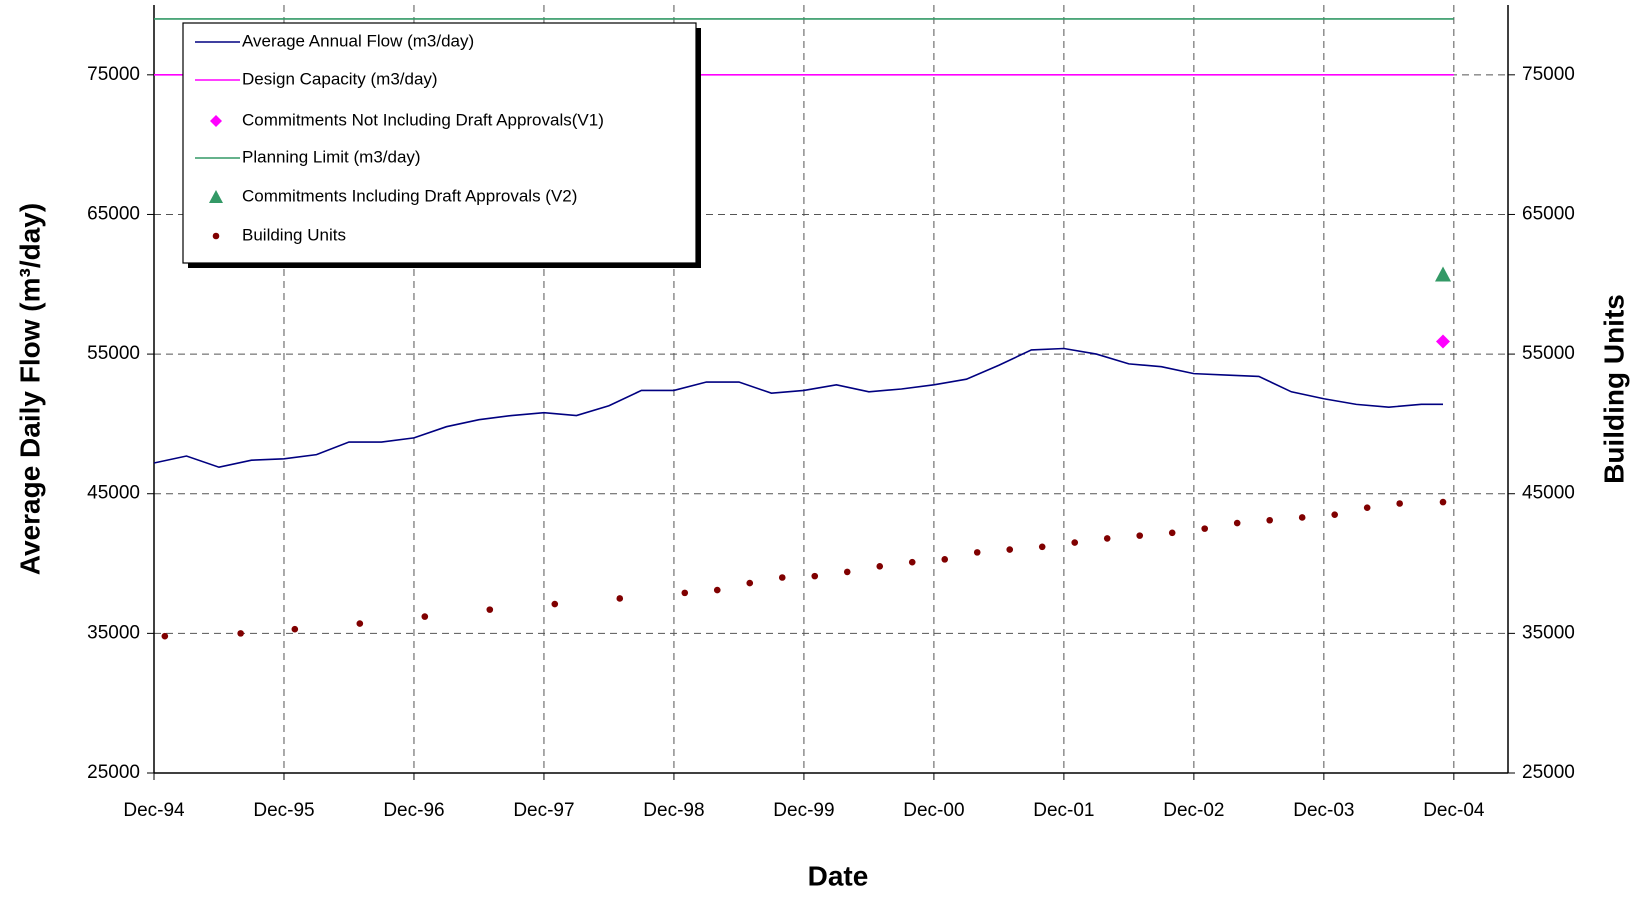 The width and height of the screenshot is (1640, 897). Describe the element at coordinates (439, 143) in the screenshot. I see `legend-box` at that location.